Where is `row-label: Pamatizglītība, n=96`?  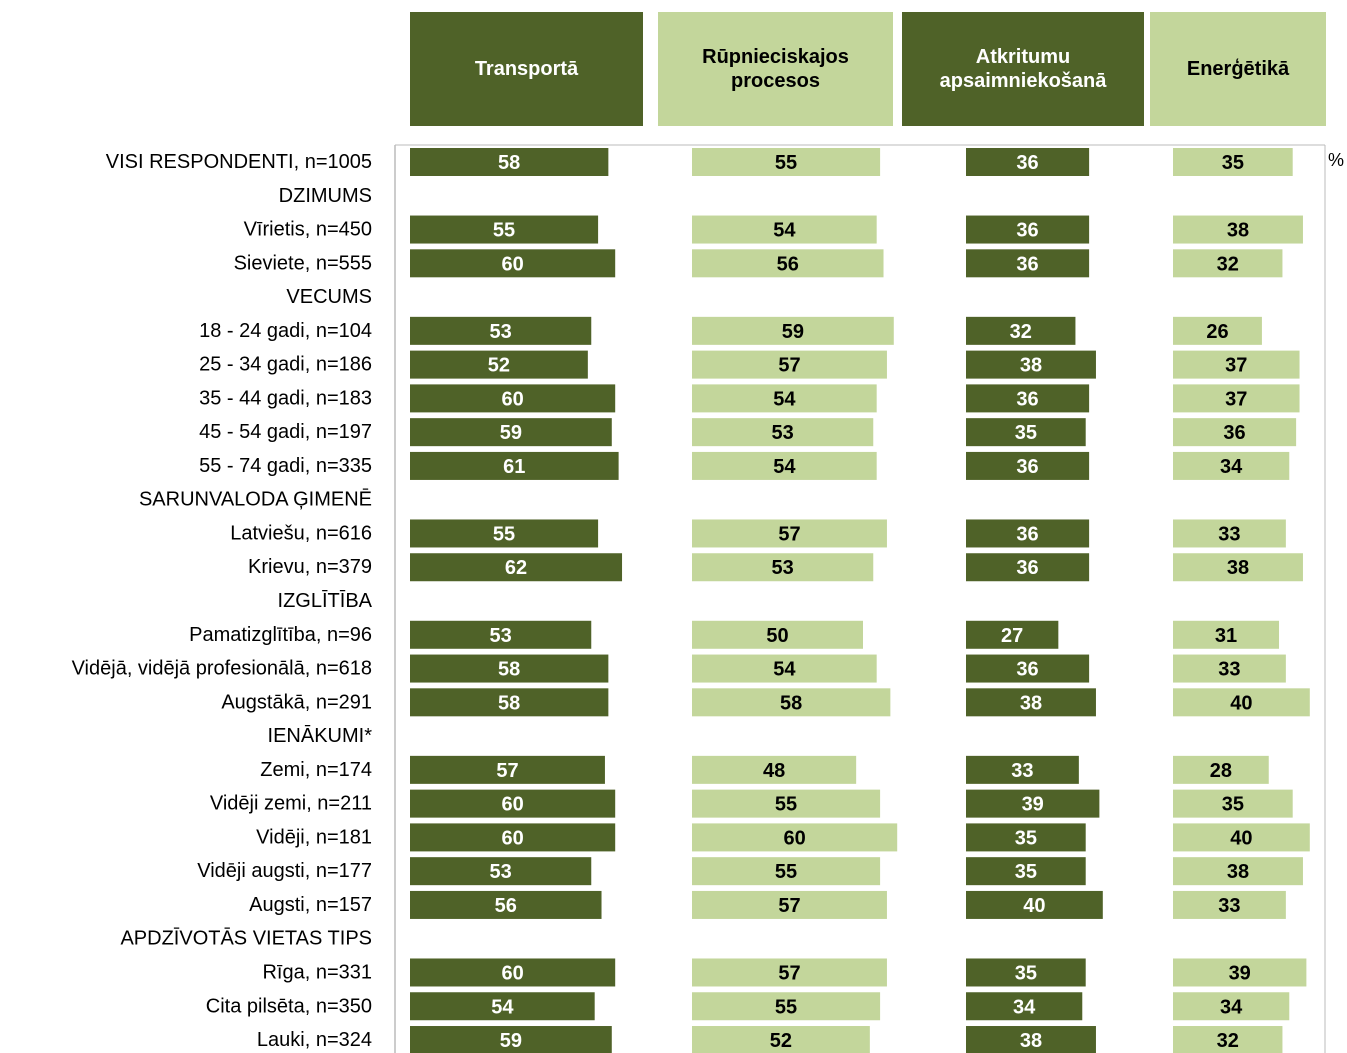 row-label: Pamatizglītība, n=96 is located at coordinates (280, 635).